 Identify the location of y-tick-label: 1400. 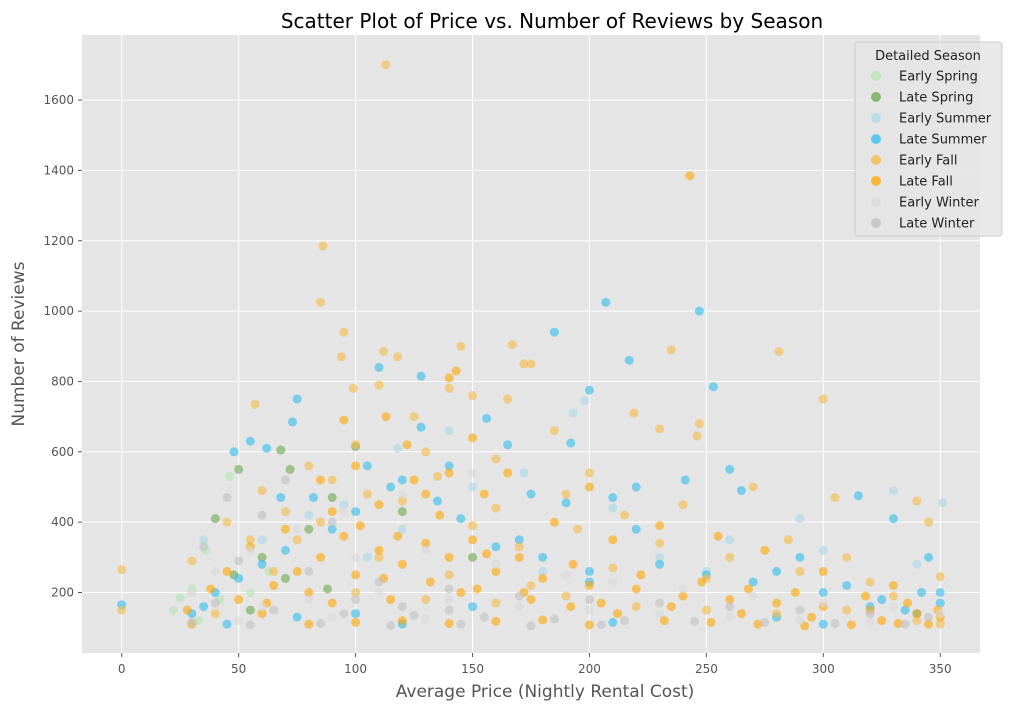
(58, 170).